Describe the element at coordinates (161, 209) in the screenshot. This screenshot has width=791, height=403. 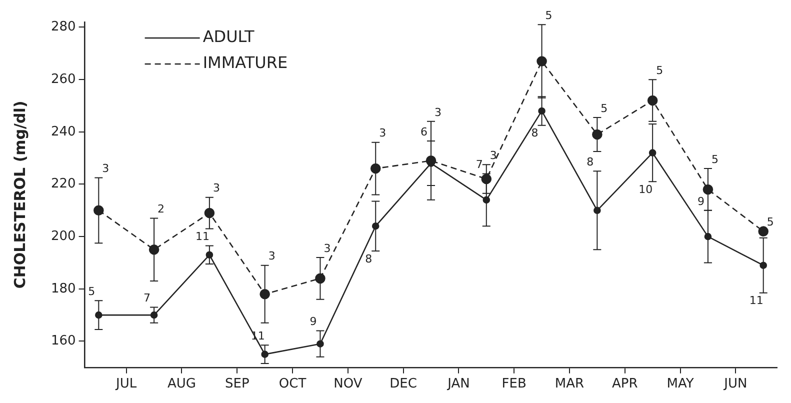
I see `annotation: 2` at that location.